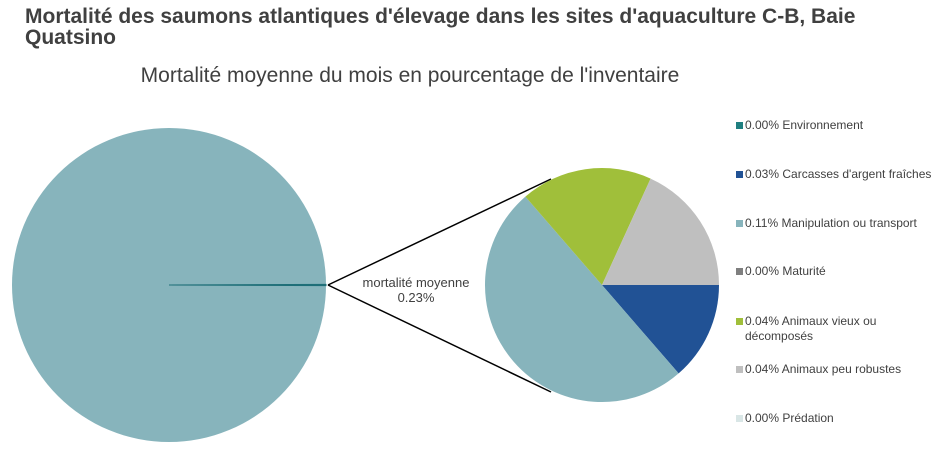  Describe the element at coordinates (838, 271) in the screenshot. I see `legend-item: 0.00% Maturité` at that location.